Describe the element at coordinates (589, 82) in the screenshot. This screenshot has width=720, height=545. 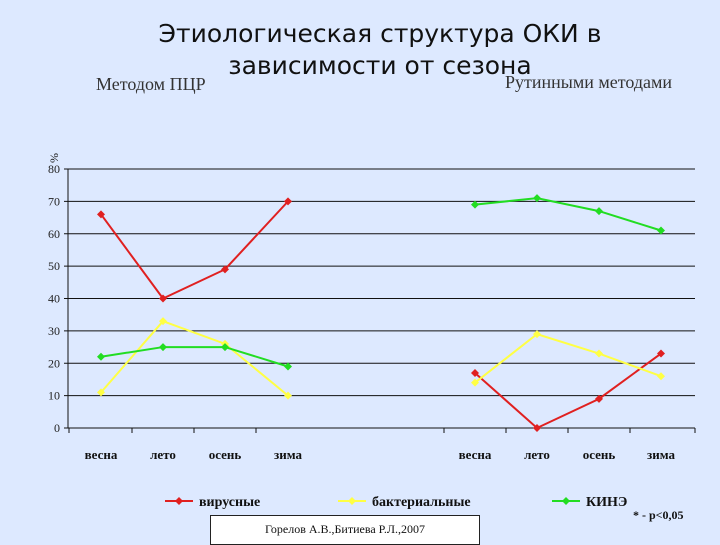
I see `right-method-label: Рутинными методами` at that location.